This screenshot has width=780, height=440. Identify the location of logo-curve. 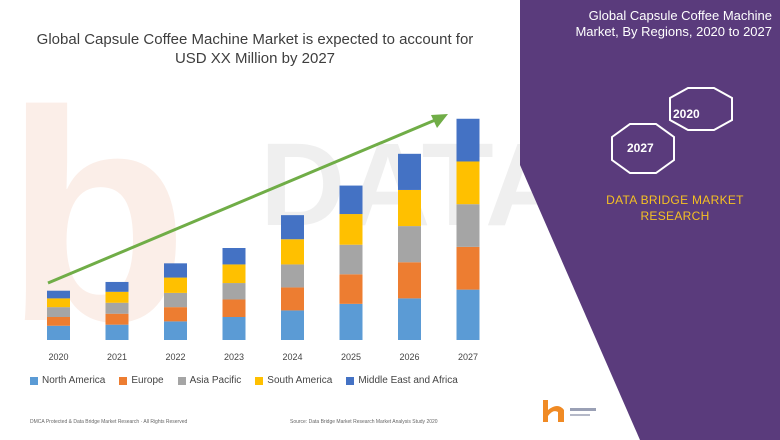
(556, 414).